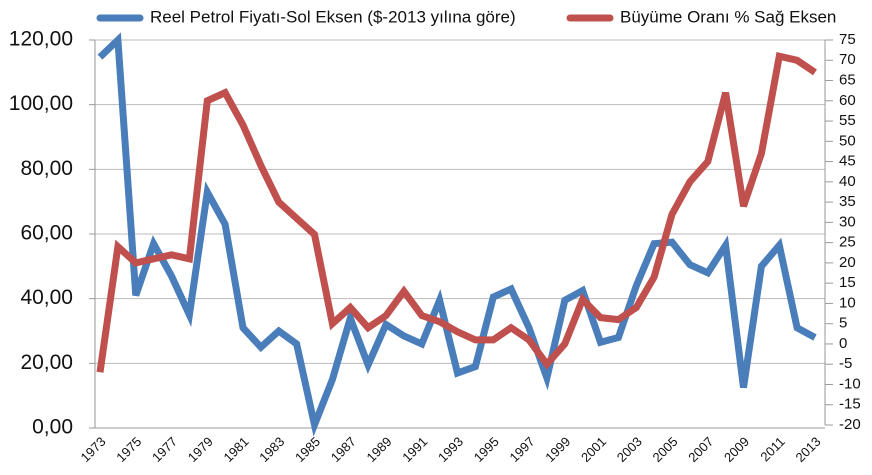  Describe the element at coordinates (845, 363) in the screenshot. I see `y2-tick-label: -5` at that location.